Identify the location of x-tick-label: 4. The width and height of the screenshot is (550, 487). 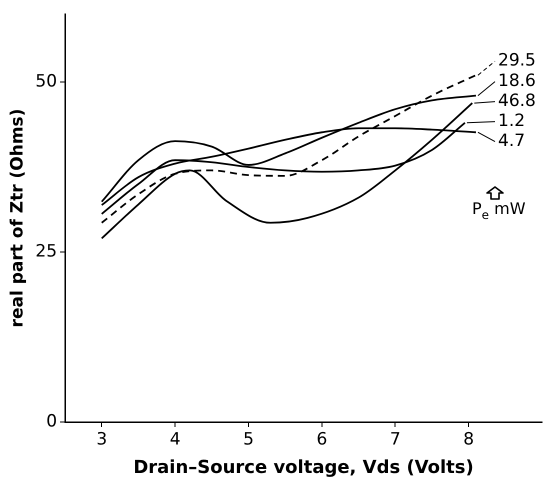
(175, 440).